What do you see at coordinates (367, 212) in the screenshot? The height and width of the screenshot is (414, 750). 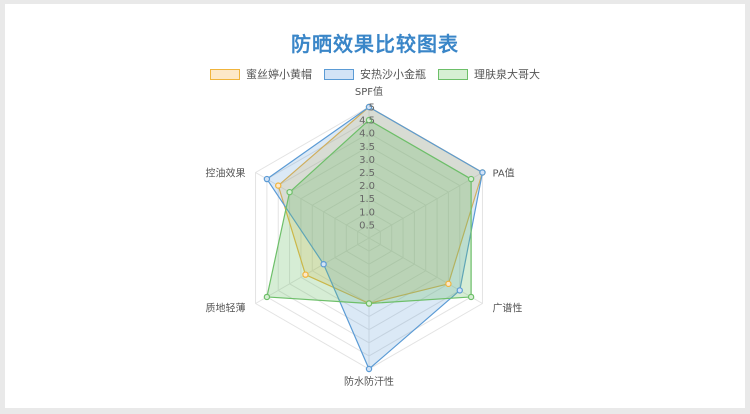 I see `tick-label: 1.0` at bounding box center [367, 212].